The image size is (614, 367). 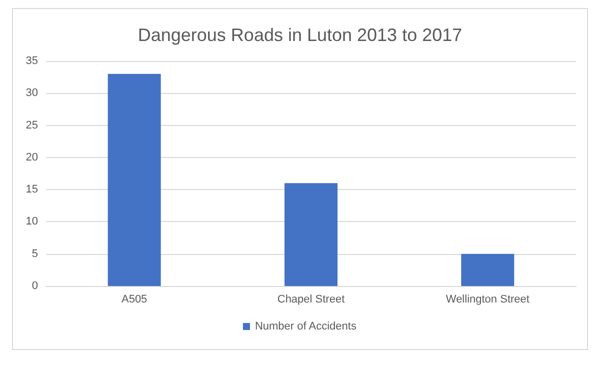 What do you see at coordinates (32, 125) in the screenshot?
I see `y-tick-label: 25` at bounding box center [32, 125].